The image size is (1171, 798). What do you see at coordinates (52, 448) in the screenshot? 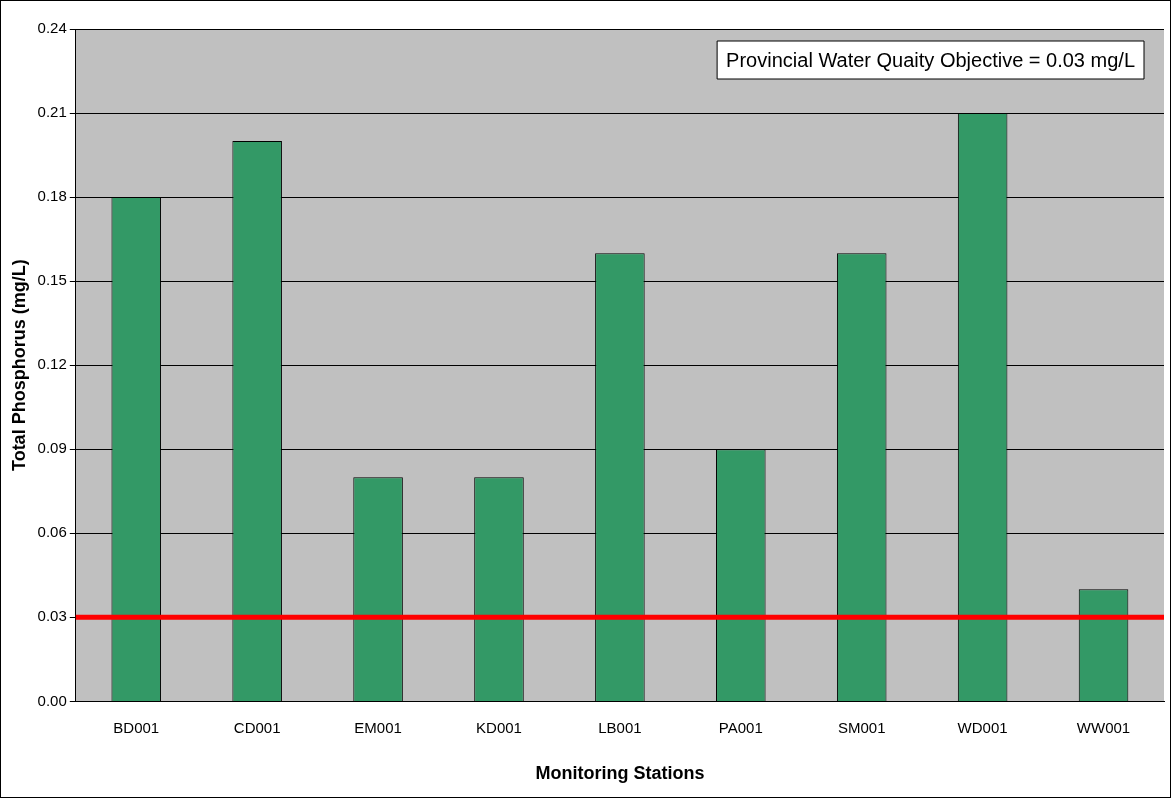
I see `y-tick-label: 0.09` at bounding box center [52, 448].